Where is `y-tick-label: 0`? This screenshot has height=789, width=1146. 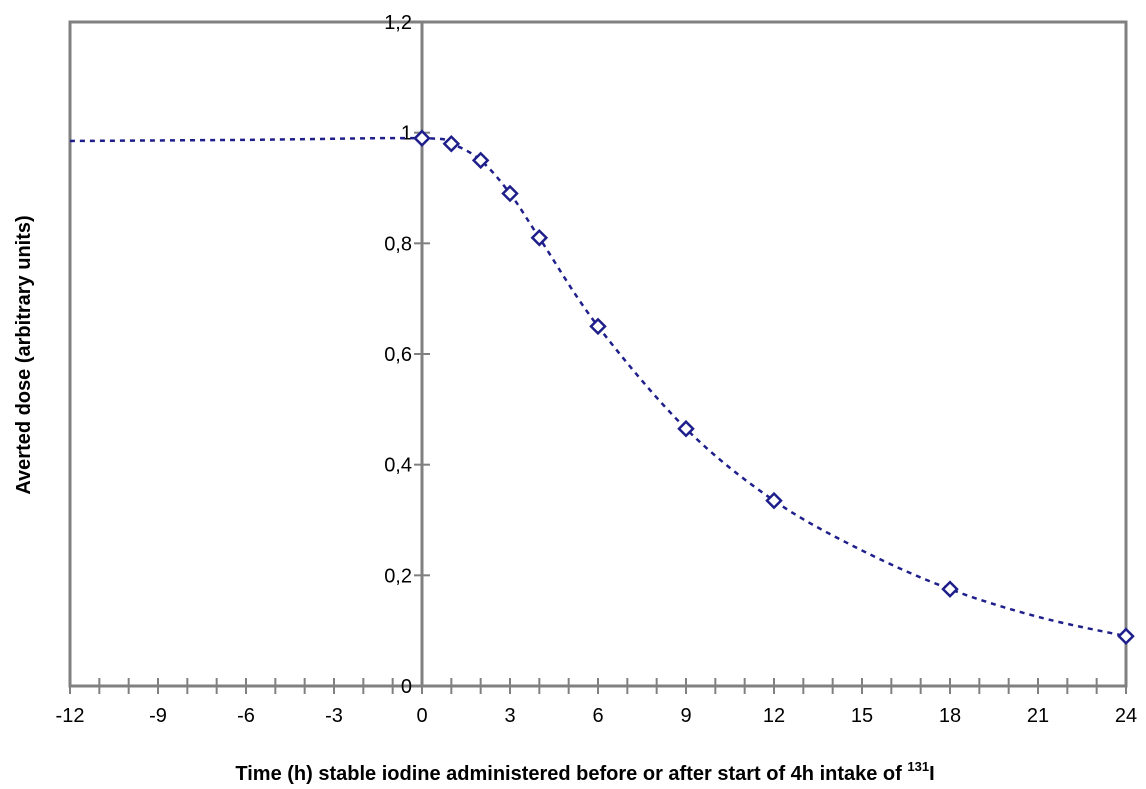 y-tick-label: 0 is located at coordinates (406, 687).